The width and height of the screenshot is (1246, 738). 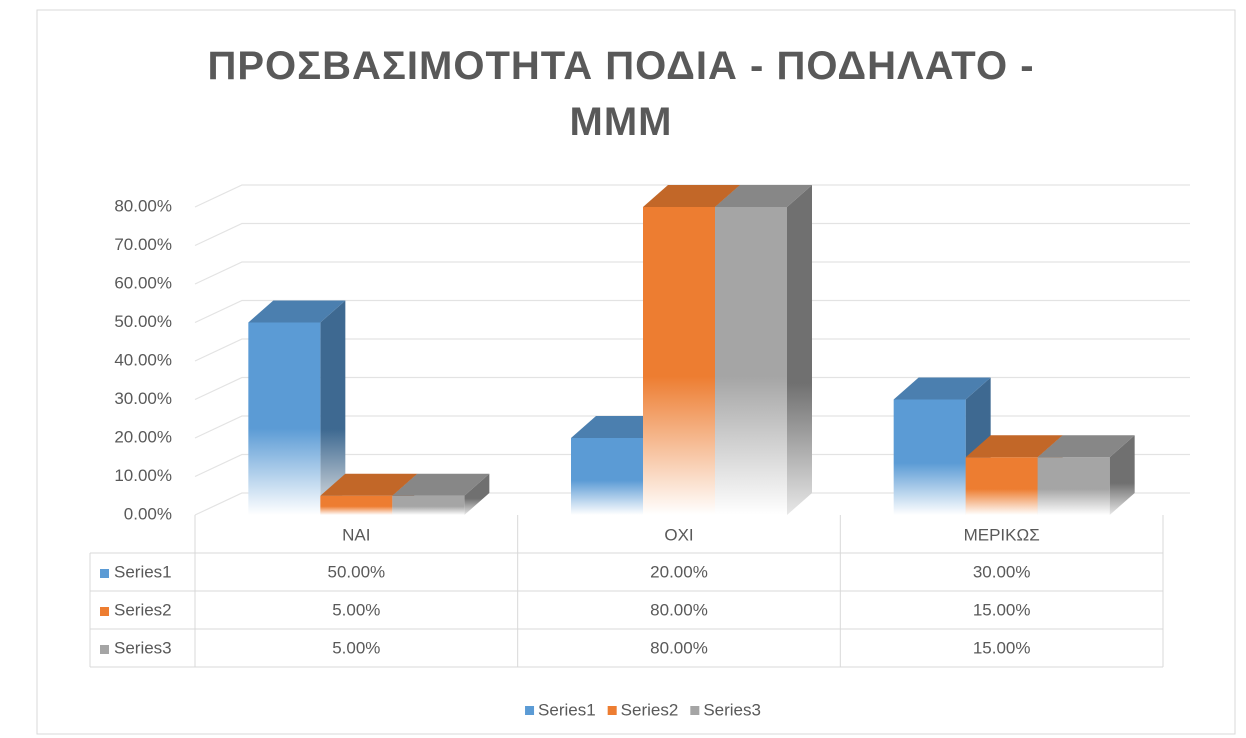 What do you see at coordinates (143, 609) in the screenshot?
I see `table-series-name: Series2` at bounding box center [143, 609].